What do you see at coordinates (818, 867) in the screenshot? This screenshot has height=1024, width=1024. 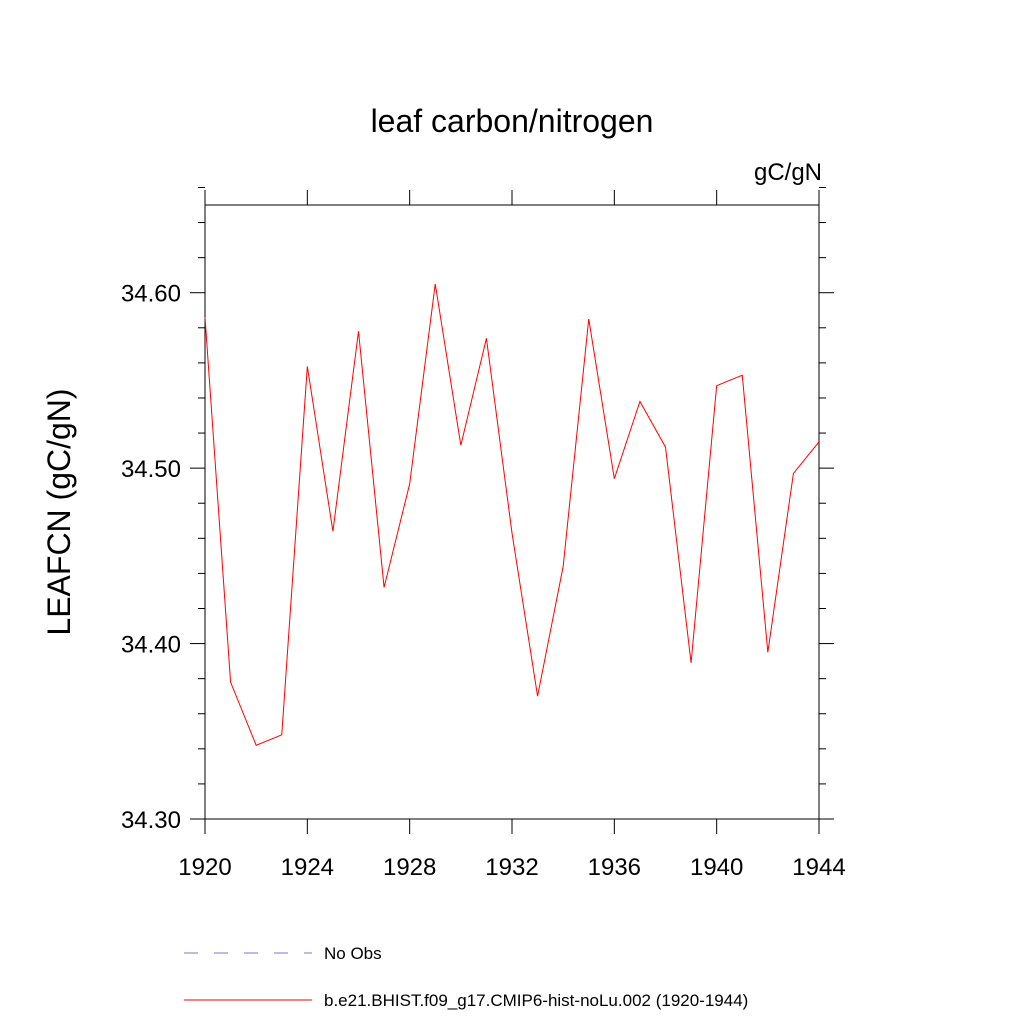 I see `x-tick-label: 1944` at bounding box center [818, 867].